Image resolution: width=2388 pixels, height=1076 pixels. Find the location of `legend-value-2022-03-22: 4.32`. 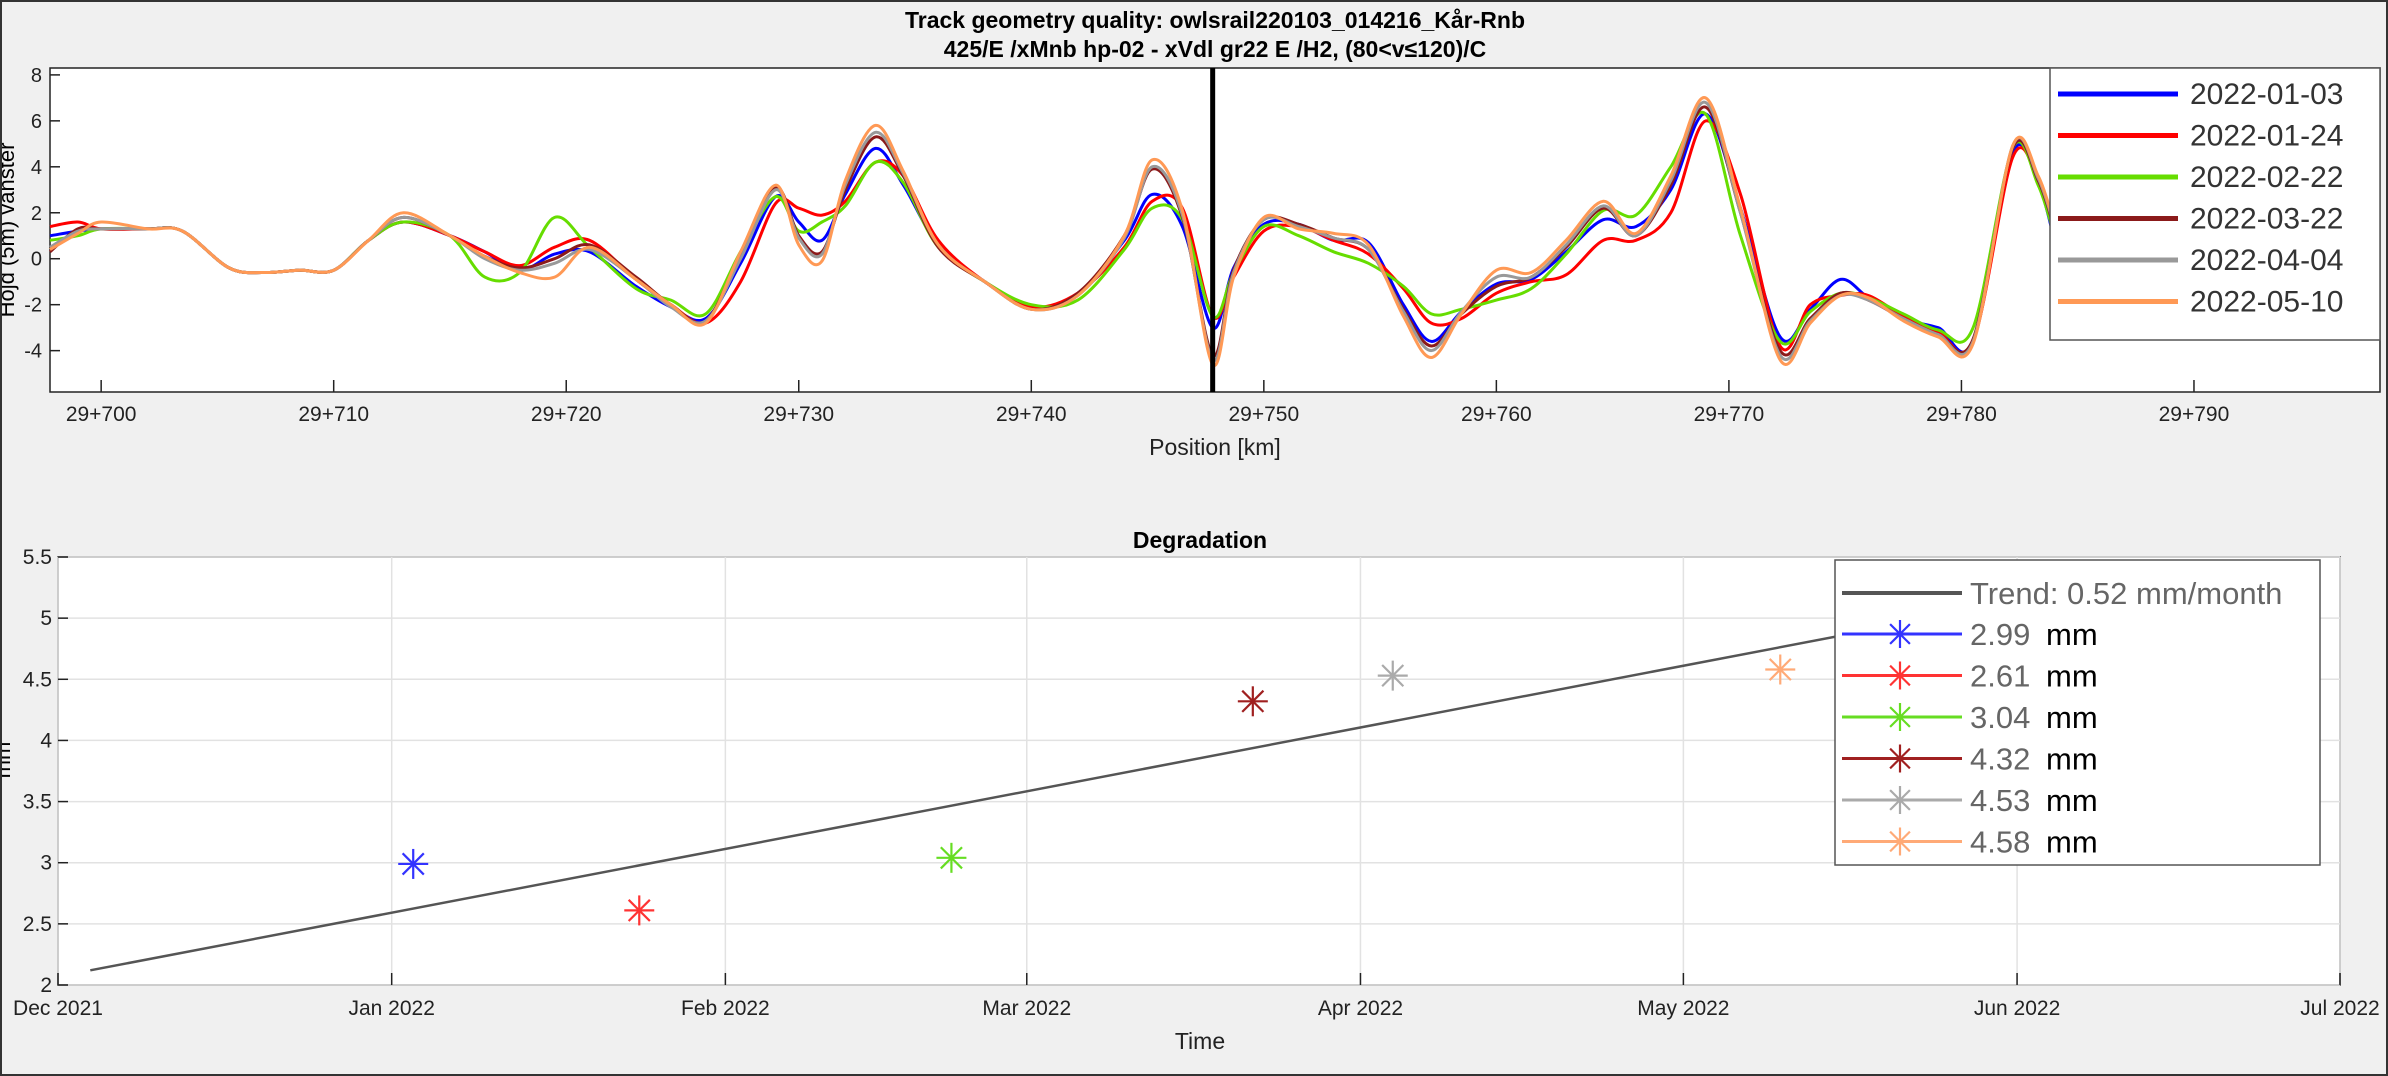

legend-value-2022-03-22: 4.32 is located at coordinates (2000, 759).